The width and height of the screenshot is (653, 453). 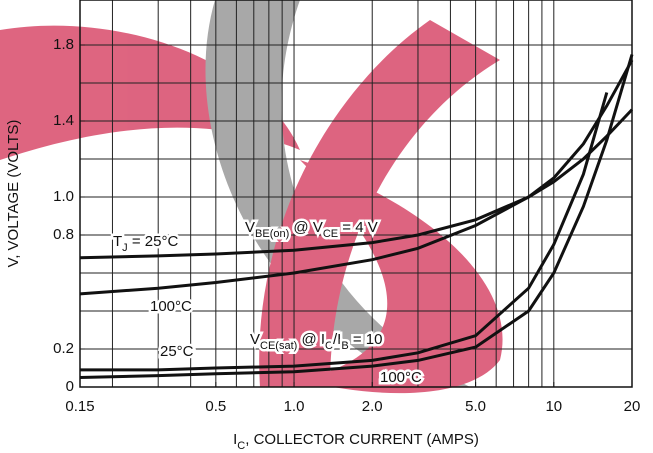 What do you see at coordinates (362, 439) in the screenshot?
I see `text-part: , COLLECTOR CURRENT (AMPS)` at bounding box center [362, 439].